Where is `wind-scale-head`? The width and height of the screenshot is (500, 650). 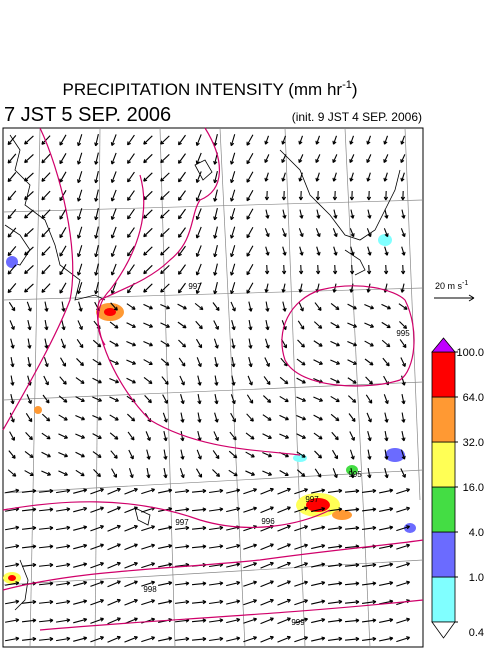
wind-scale-head is located at coordinates (471, 298).